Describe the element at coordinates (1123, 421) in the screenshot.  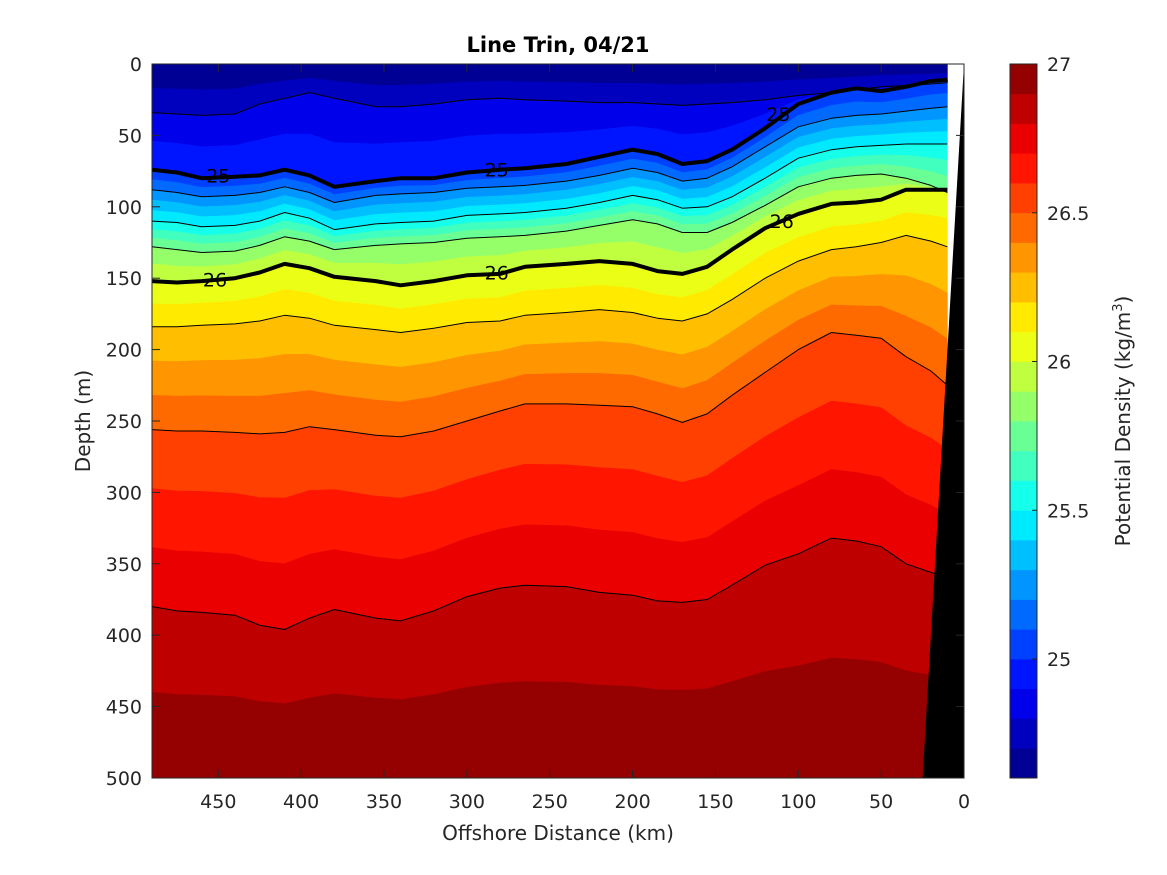
I see `colorbar-label: Potential Density (kg/m3)` at that location.